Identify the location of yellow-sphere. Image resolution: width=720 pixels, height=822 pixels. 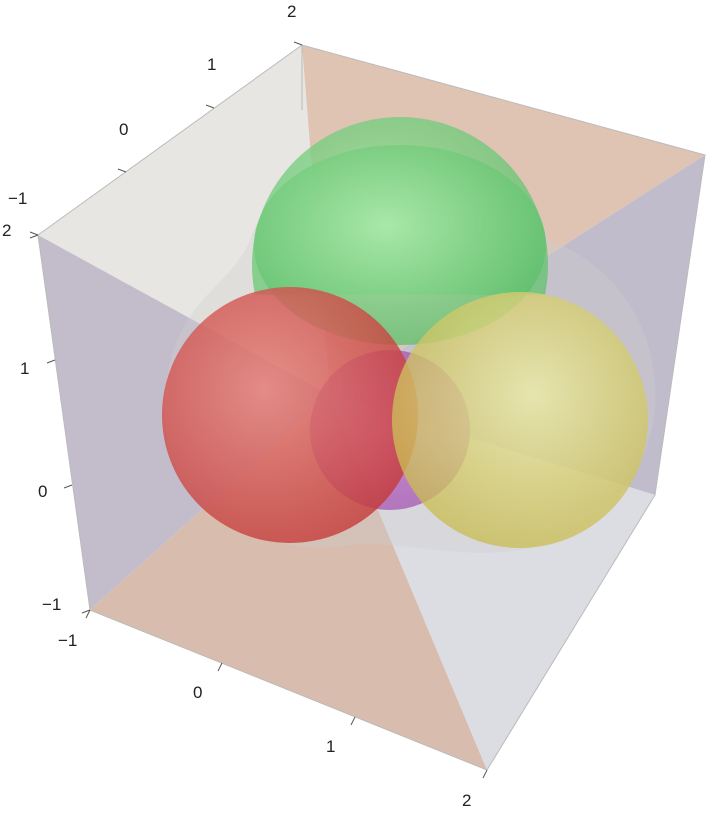
(520, 420).